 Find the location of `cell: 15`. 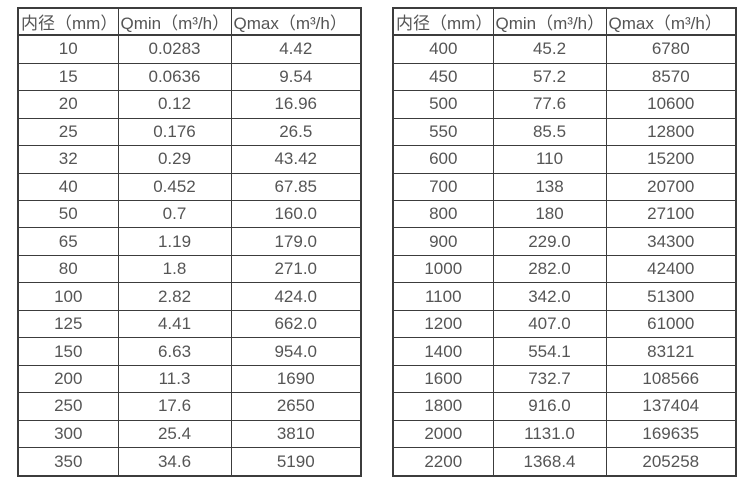

cell: 15 is located at coordinates (68, 77).